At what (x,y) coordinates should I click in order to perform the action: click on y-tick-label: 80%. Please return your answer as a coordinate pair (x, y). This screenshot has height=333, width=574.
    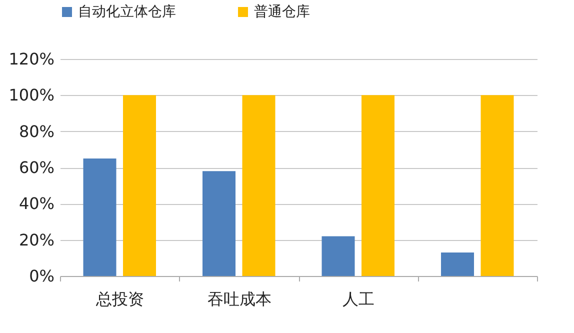
    Looking at the image, I should click on (36, 131).